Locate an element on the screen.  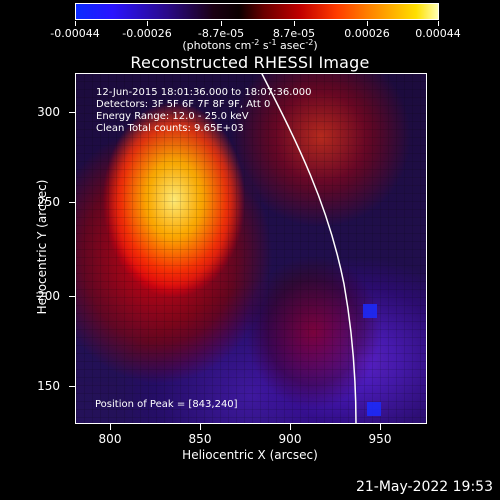
colorbar-units: (photons cm-2 s-1 asec-2) is located at coordinates (250, 45).